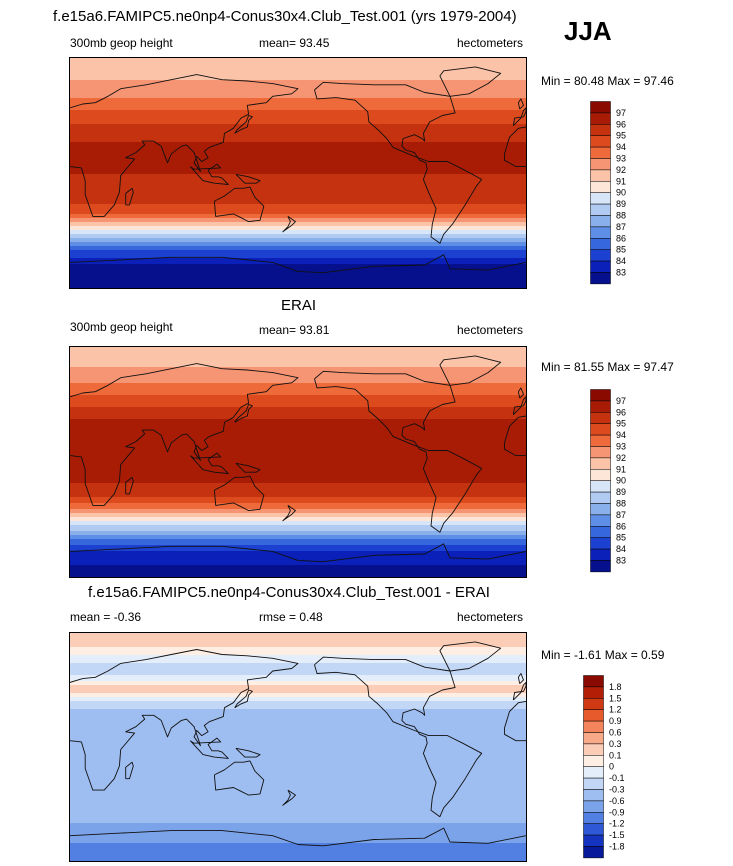  What do you see at coordinates (603, 655) in the screenshot?
I see `panel3-minmax: Min = -1.61 Max = 0.59` at bounding box center [603, 655].